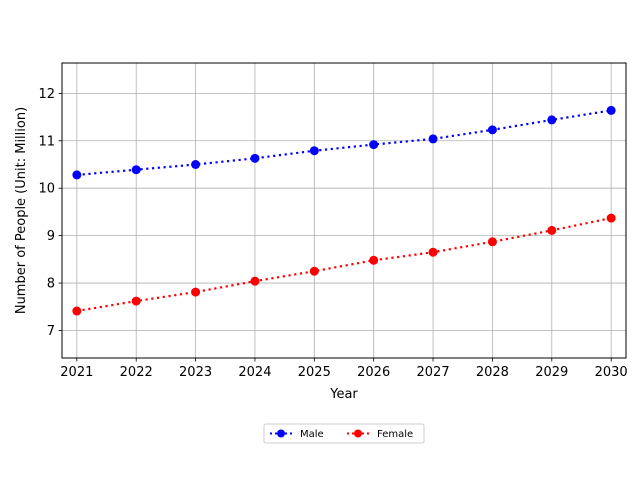 The image size is (640, 480). What do you see at coordinates (551, 372) in the screenshot?
I see `x-tick-label: 2029` at bounding box center [551, 372].